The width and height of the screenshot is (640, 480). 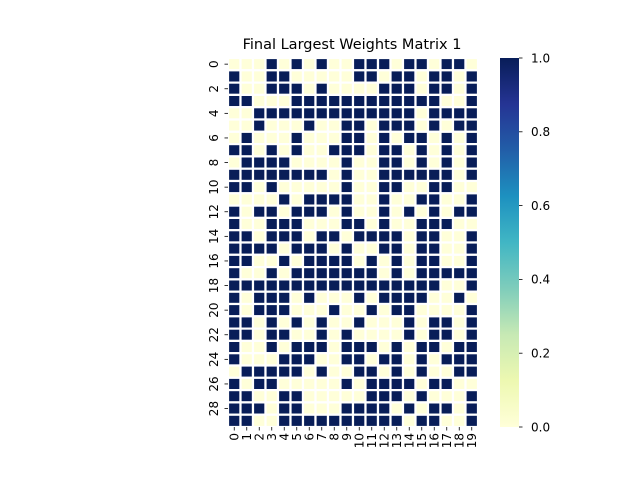 I want to click on y-tick-label: 10, so click(x=214, y=187).